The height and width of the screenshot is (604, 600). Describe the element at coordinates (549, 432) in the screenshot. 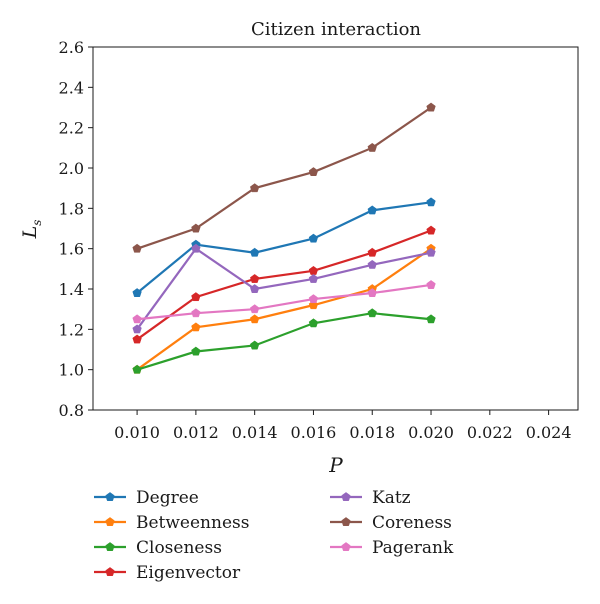

I see `x-tick-label: 0.024` at that location.